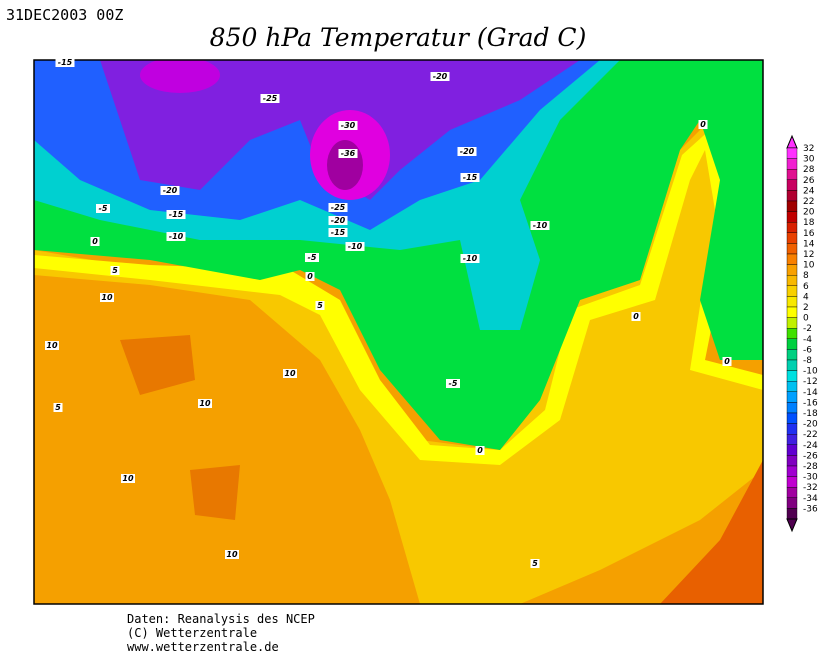  Describe the element at coordinates (810, 488) in the screenshot. I see `colorbar-label: -32` at that location.